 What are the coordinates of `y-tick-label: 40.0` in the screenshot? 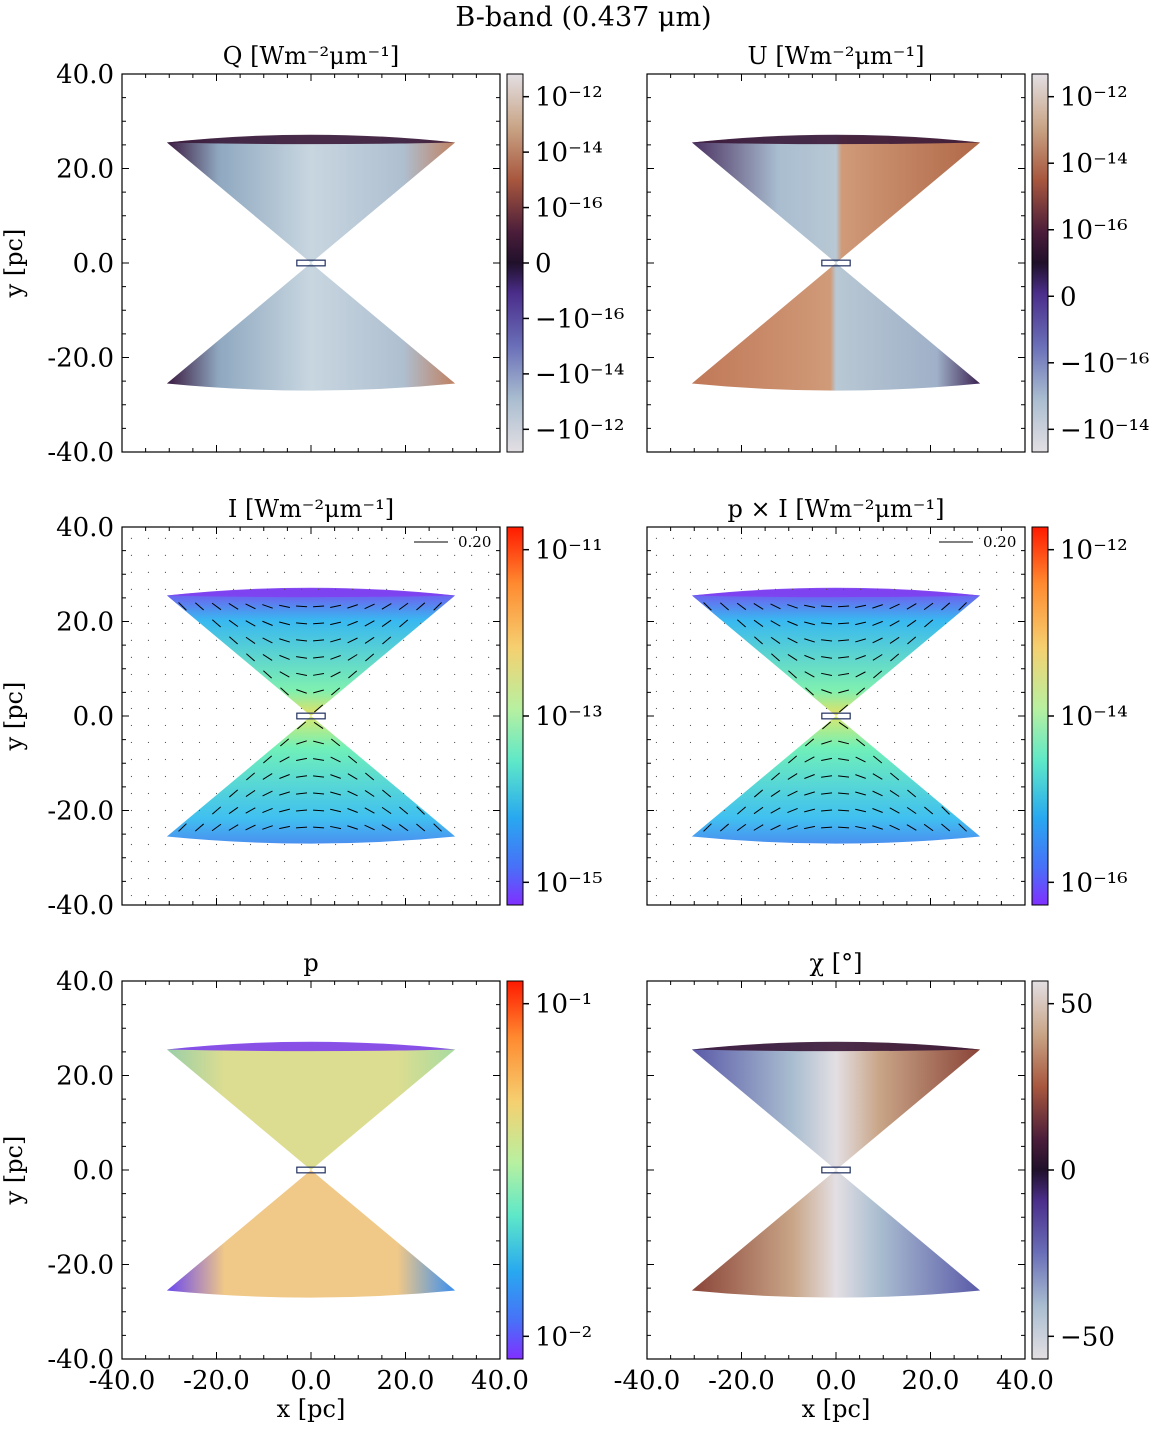 It's located at (85, 982).